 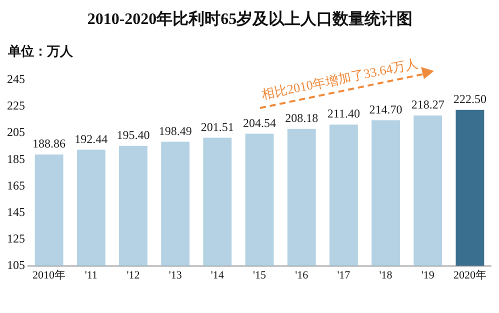 I want to click on x-tick-label: 2010年, so click(x=49, y=275).